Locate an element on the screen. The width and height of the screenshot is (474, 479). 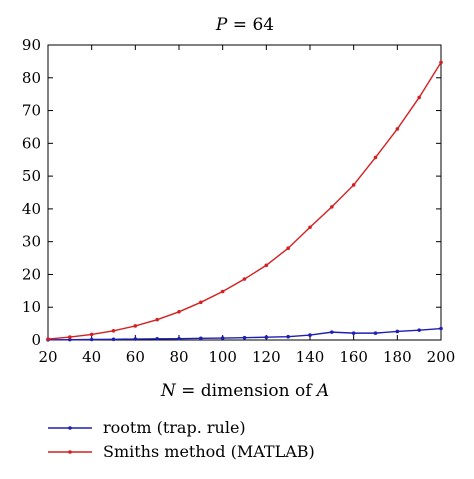
x-tick-label: 160 is located at coordinates (353, 357).